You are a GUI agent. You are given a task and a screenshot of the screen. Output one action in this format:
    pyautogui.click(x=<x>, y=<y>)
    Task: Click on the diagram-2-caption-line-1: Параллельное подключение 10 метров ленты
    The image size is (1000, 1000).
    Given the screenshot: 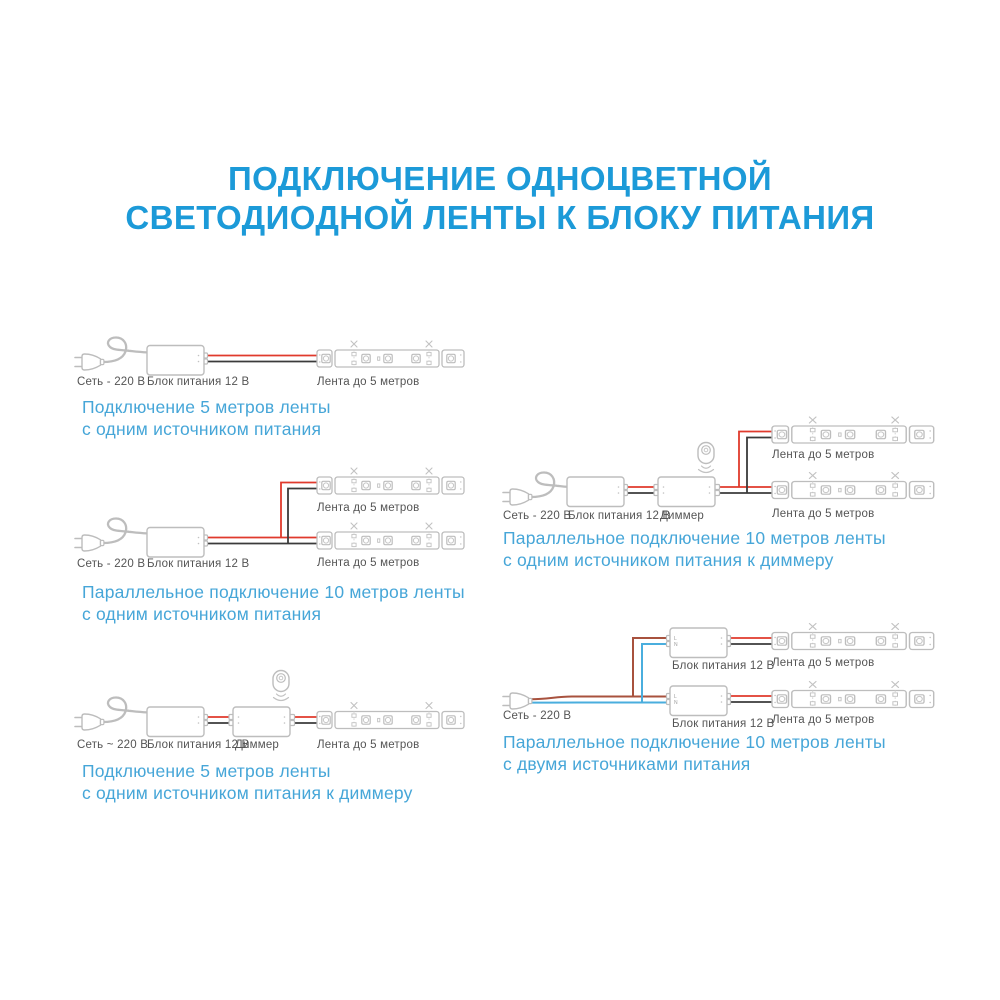 What is the action you would take?
    pyautogui.click(x=273, y=592)
    